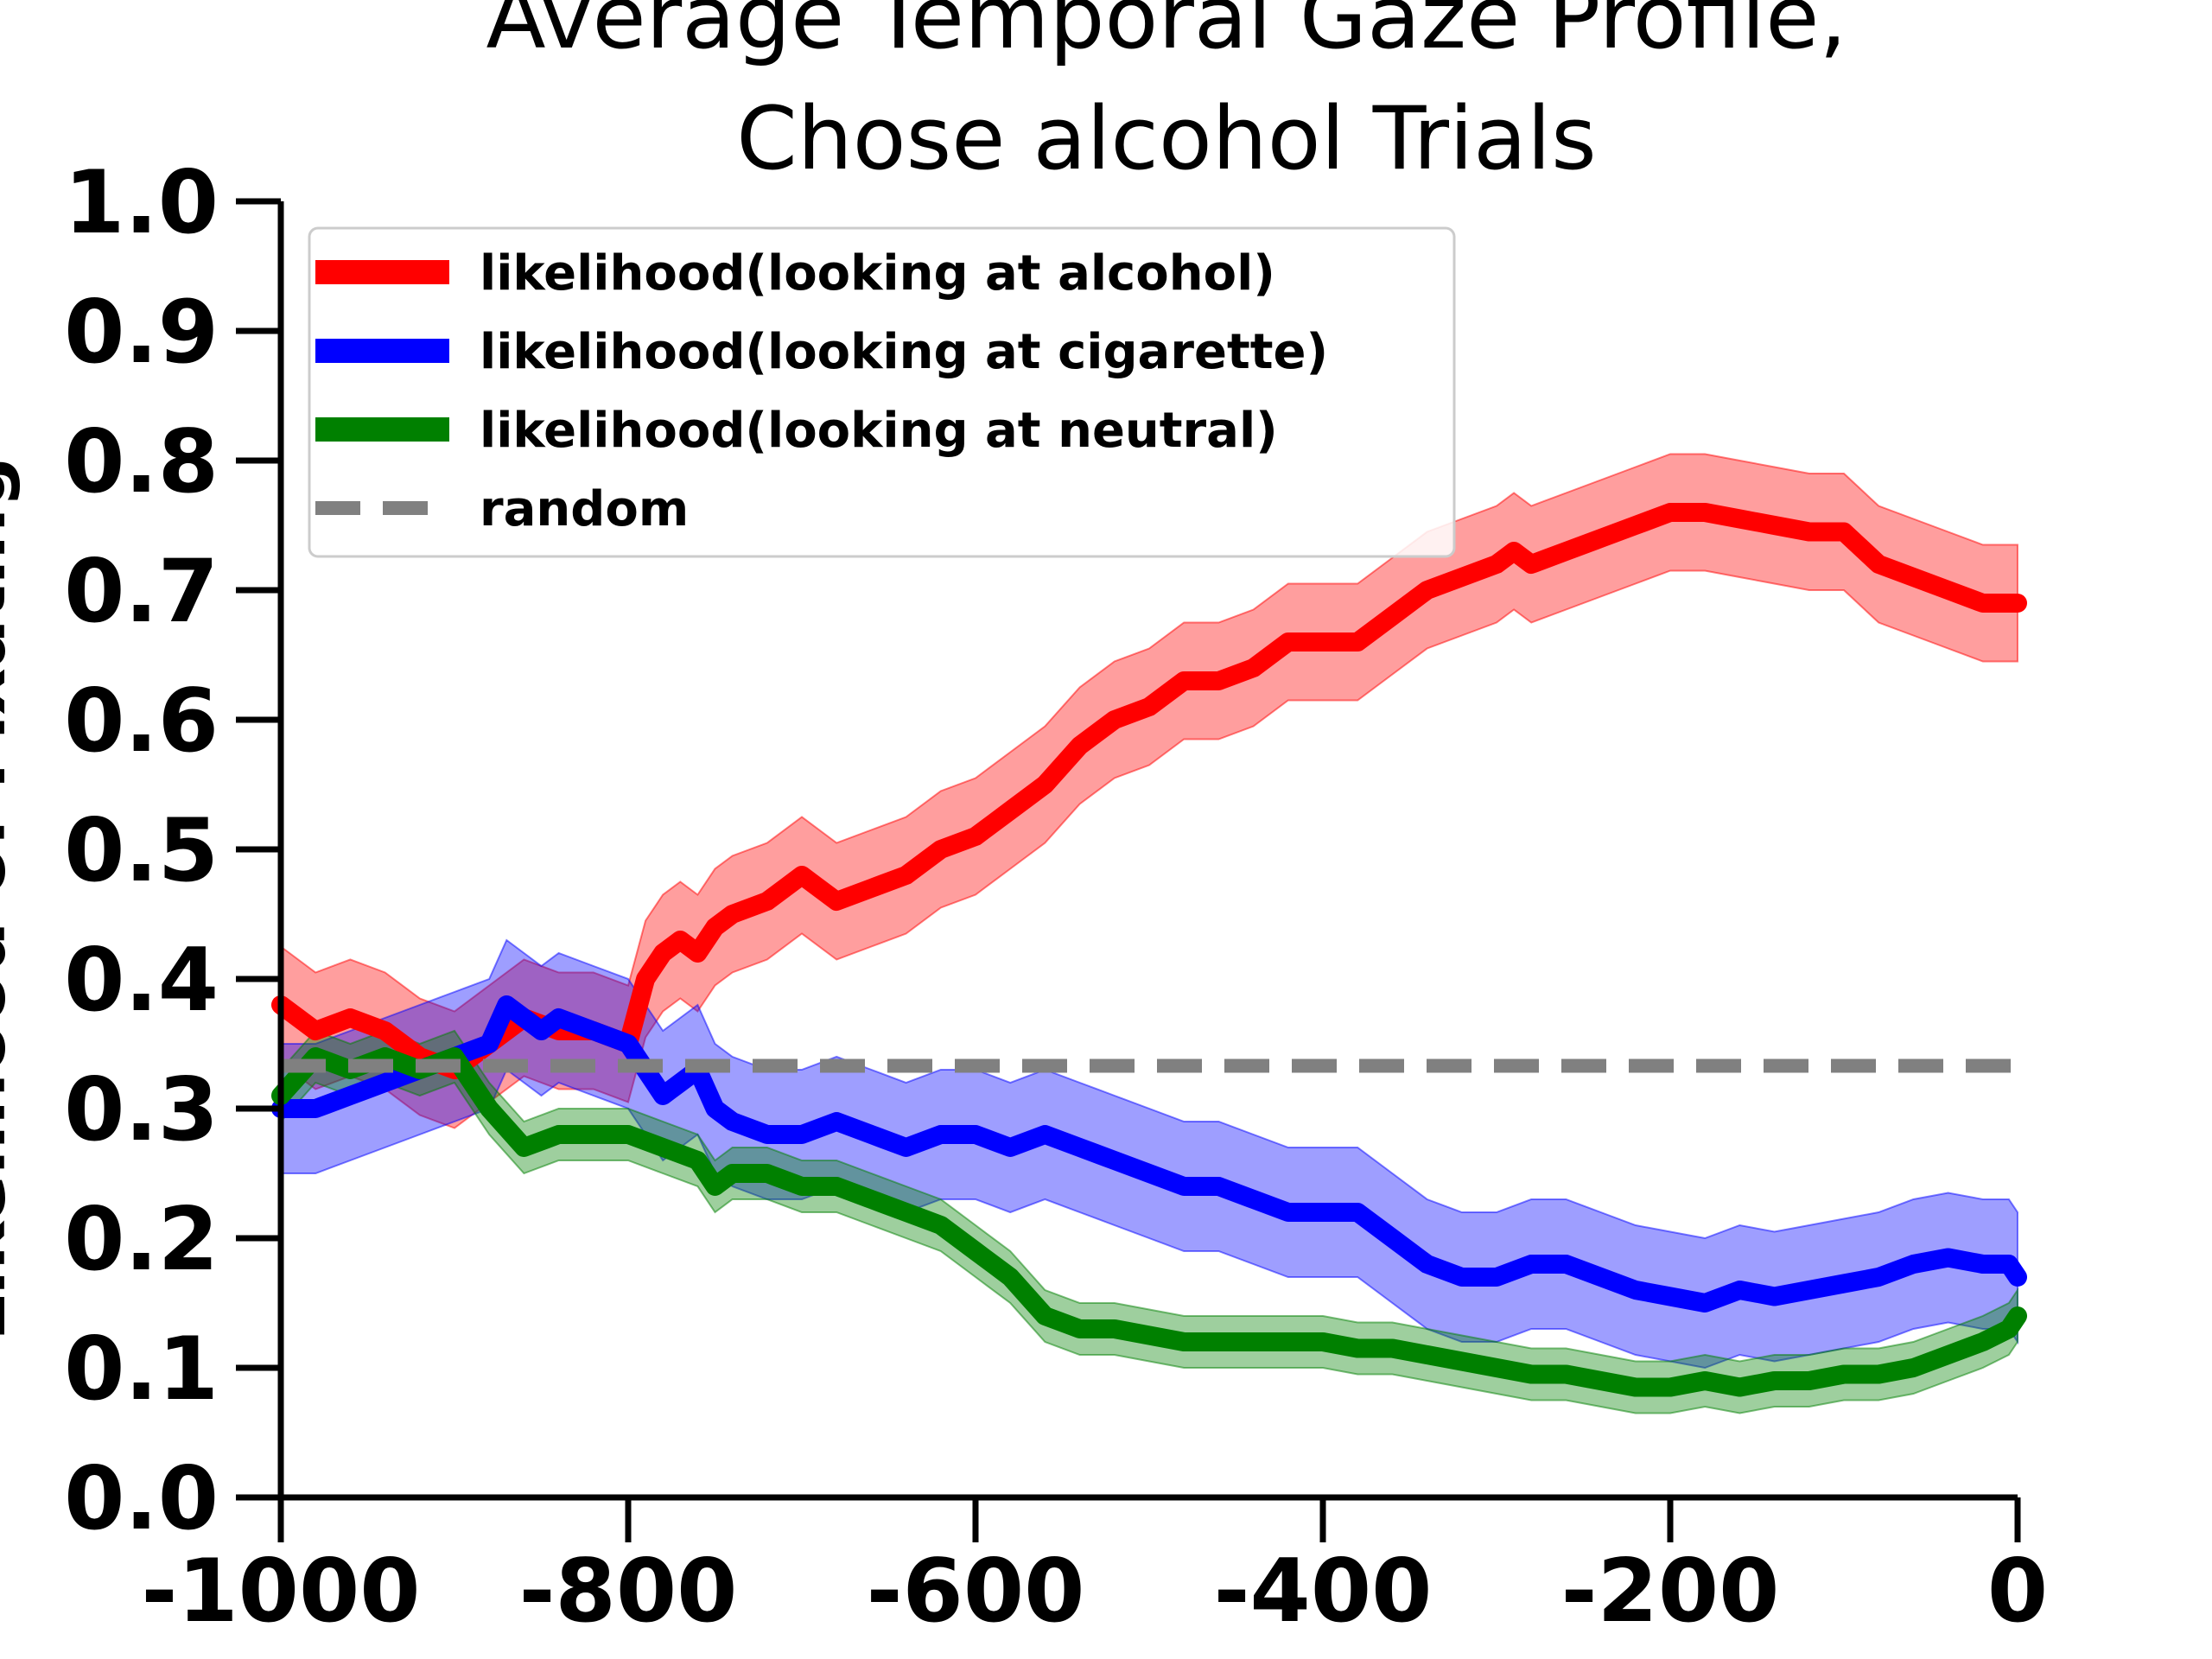 This screenshot has height=1659, width=2212. I want to click on y-tick-label: 0.9, so click(141, 332).